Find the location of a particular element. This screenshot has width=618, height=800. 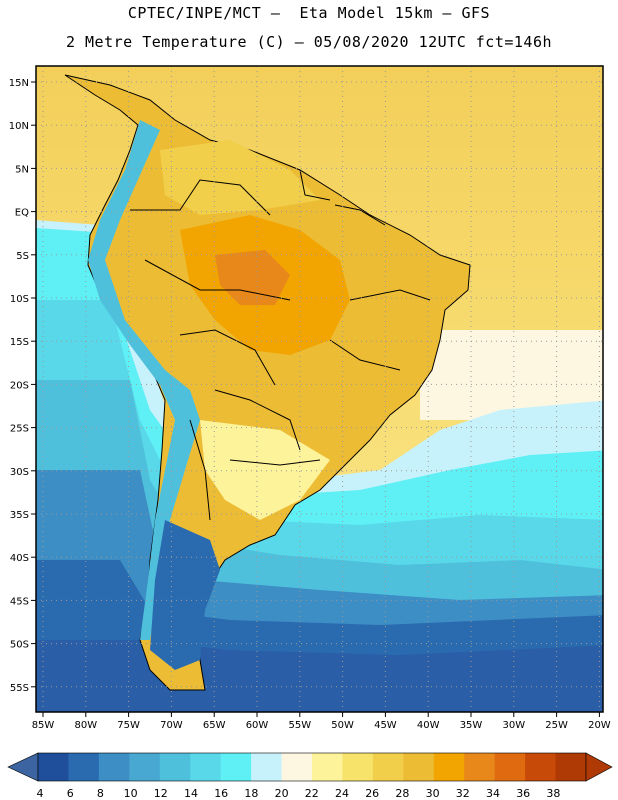

colorbar-label: 4 is located at coordinates (40, 793).